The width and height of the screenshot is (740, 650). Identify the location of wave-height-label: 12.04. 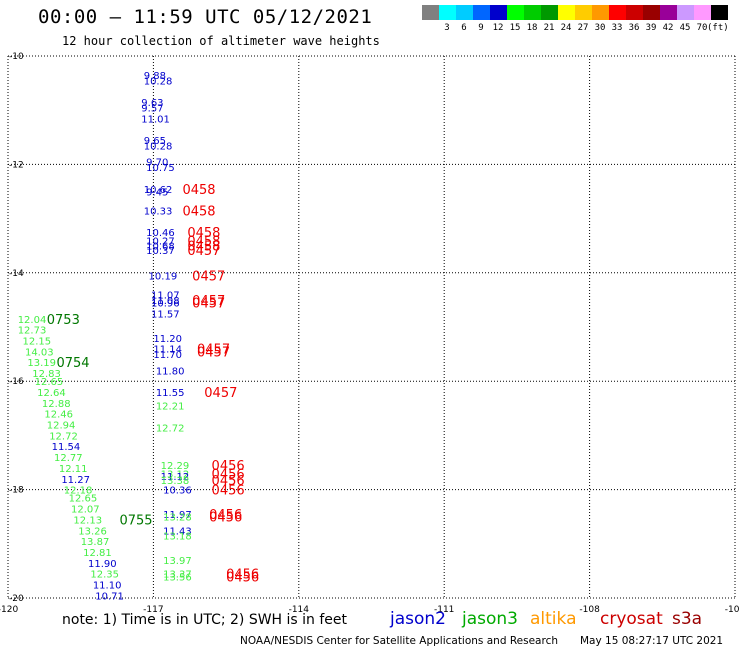
(32, 320).